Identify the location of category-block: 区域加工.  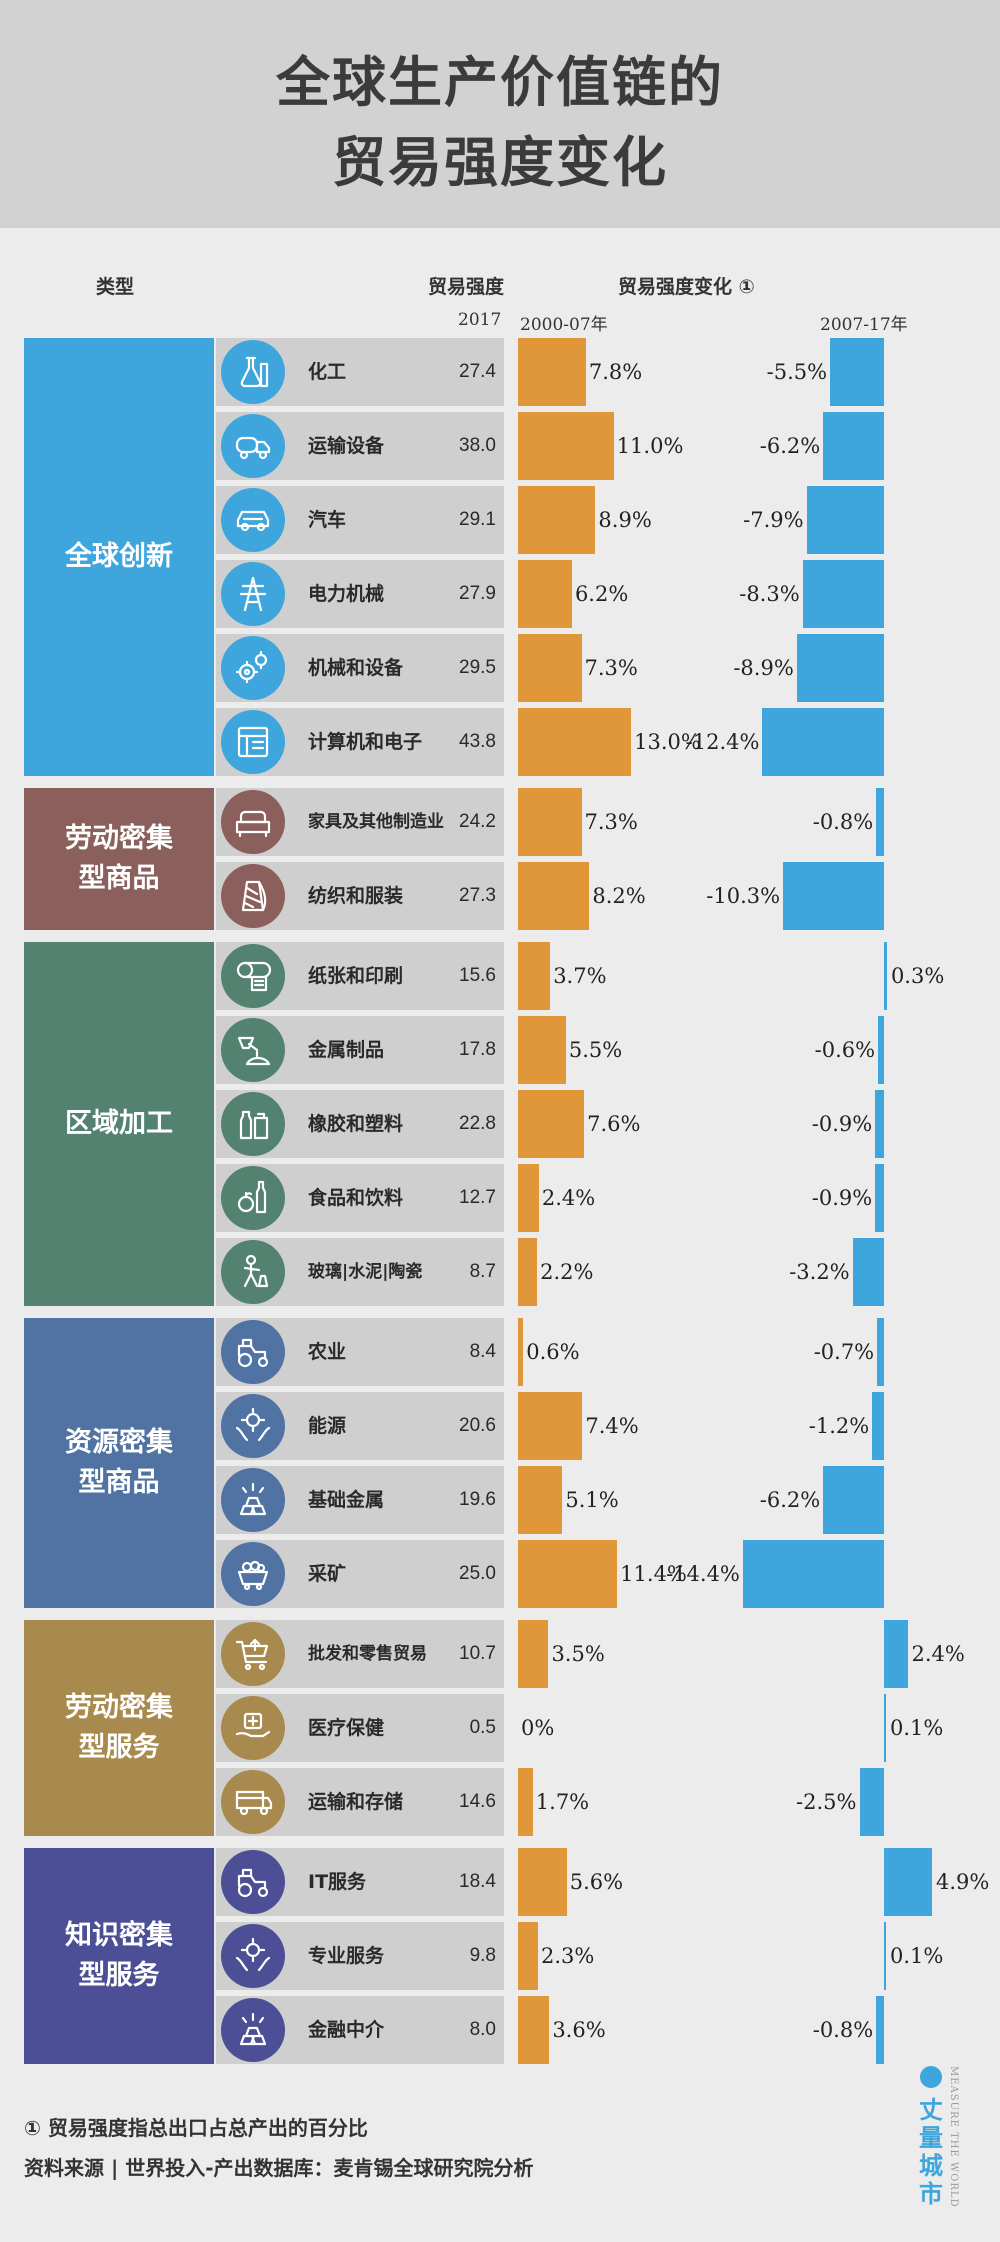
(119, 1124).